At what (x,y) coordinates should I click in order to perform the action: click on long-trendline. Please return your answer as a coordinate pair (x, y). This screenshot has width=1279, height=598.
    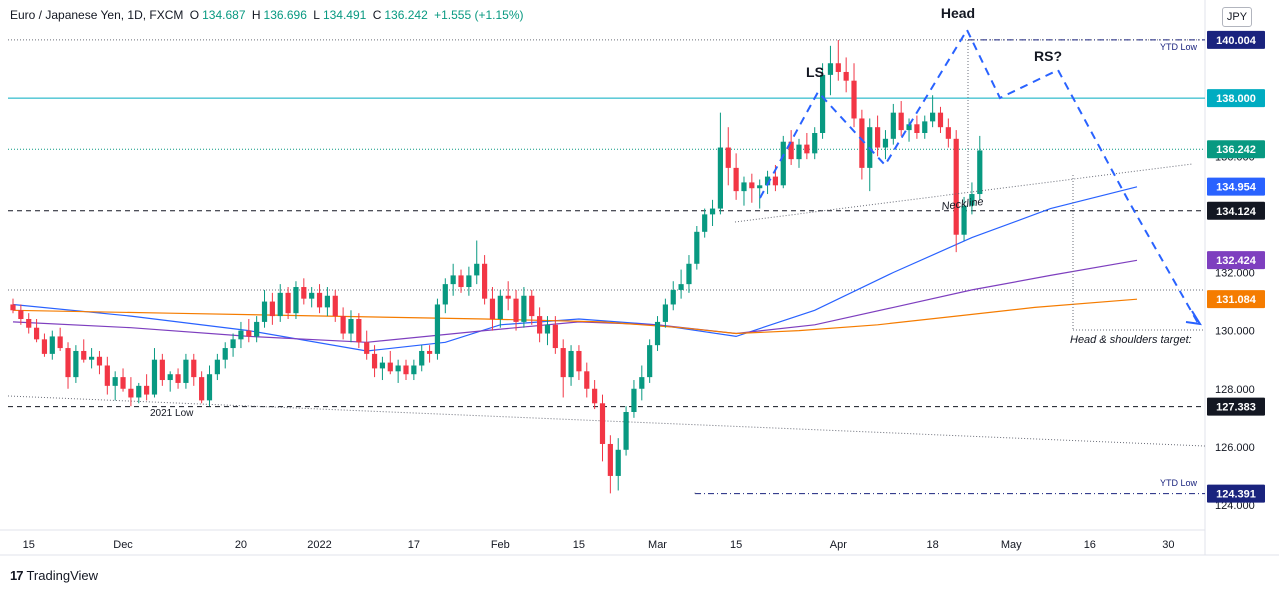
    Looking at the image, I should click on (606, 421).